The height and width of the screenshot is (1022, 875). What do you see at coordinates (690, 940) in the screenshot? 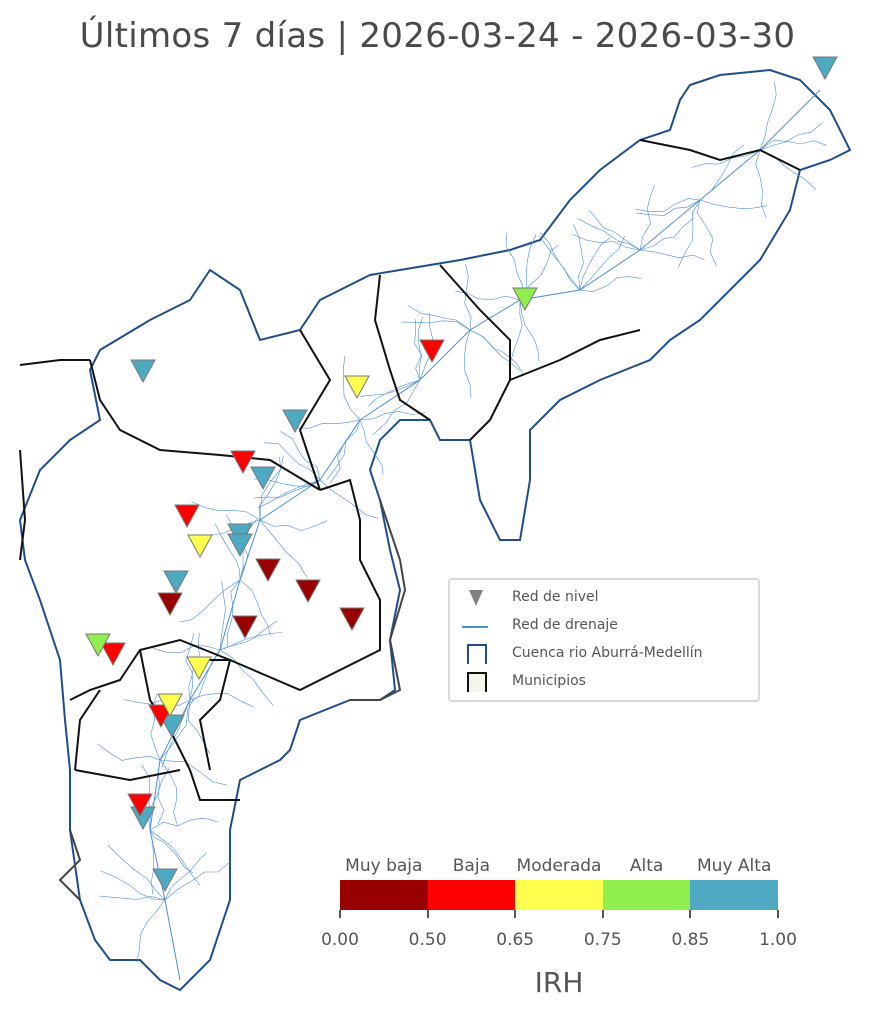
I see `colorbar-tick-label: 0.85` at bounding box center [690, 940].